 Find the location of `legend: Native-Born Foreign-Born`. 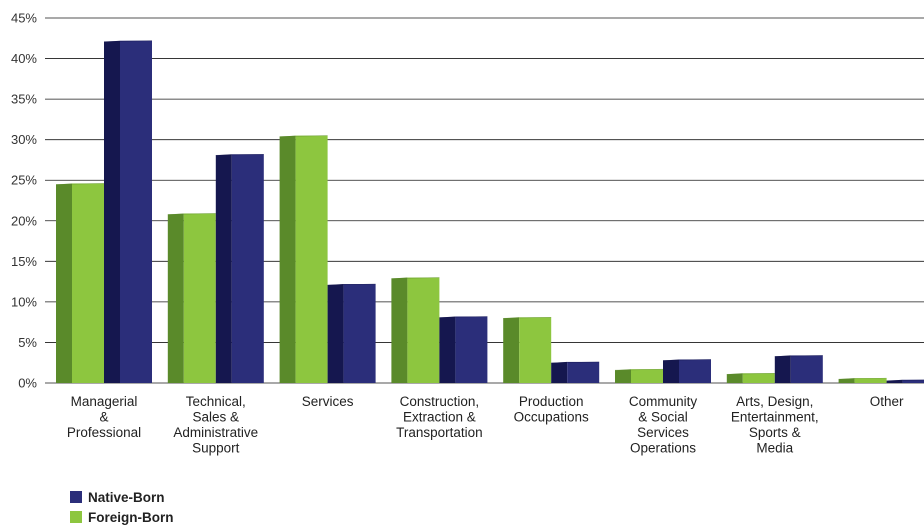

legend: Native-Born Foreign-Born is located at coordinates (122, 507).